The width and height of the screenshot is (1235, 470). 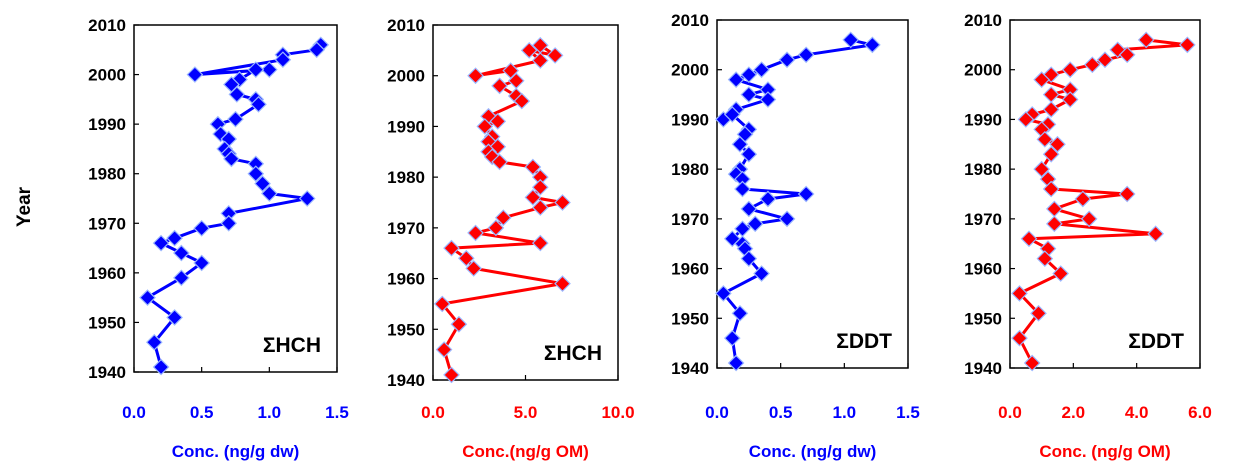 What do you see at coordinates (573, 353) in the screenshot?
I see `panel-annotation: ΣHCH` at bounding box center [573, 353].